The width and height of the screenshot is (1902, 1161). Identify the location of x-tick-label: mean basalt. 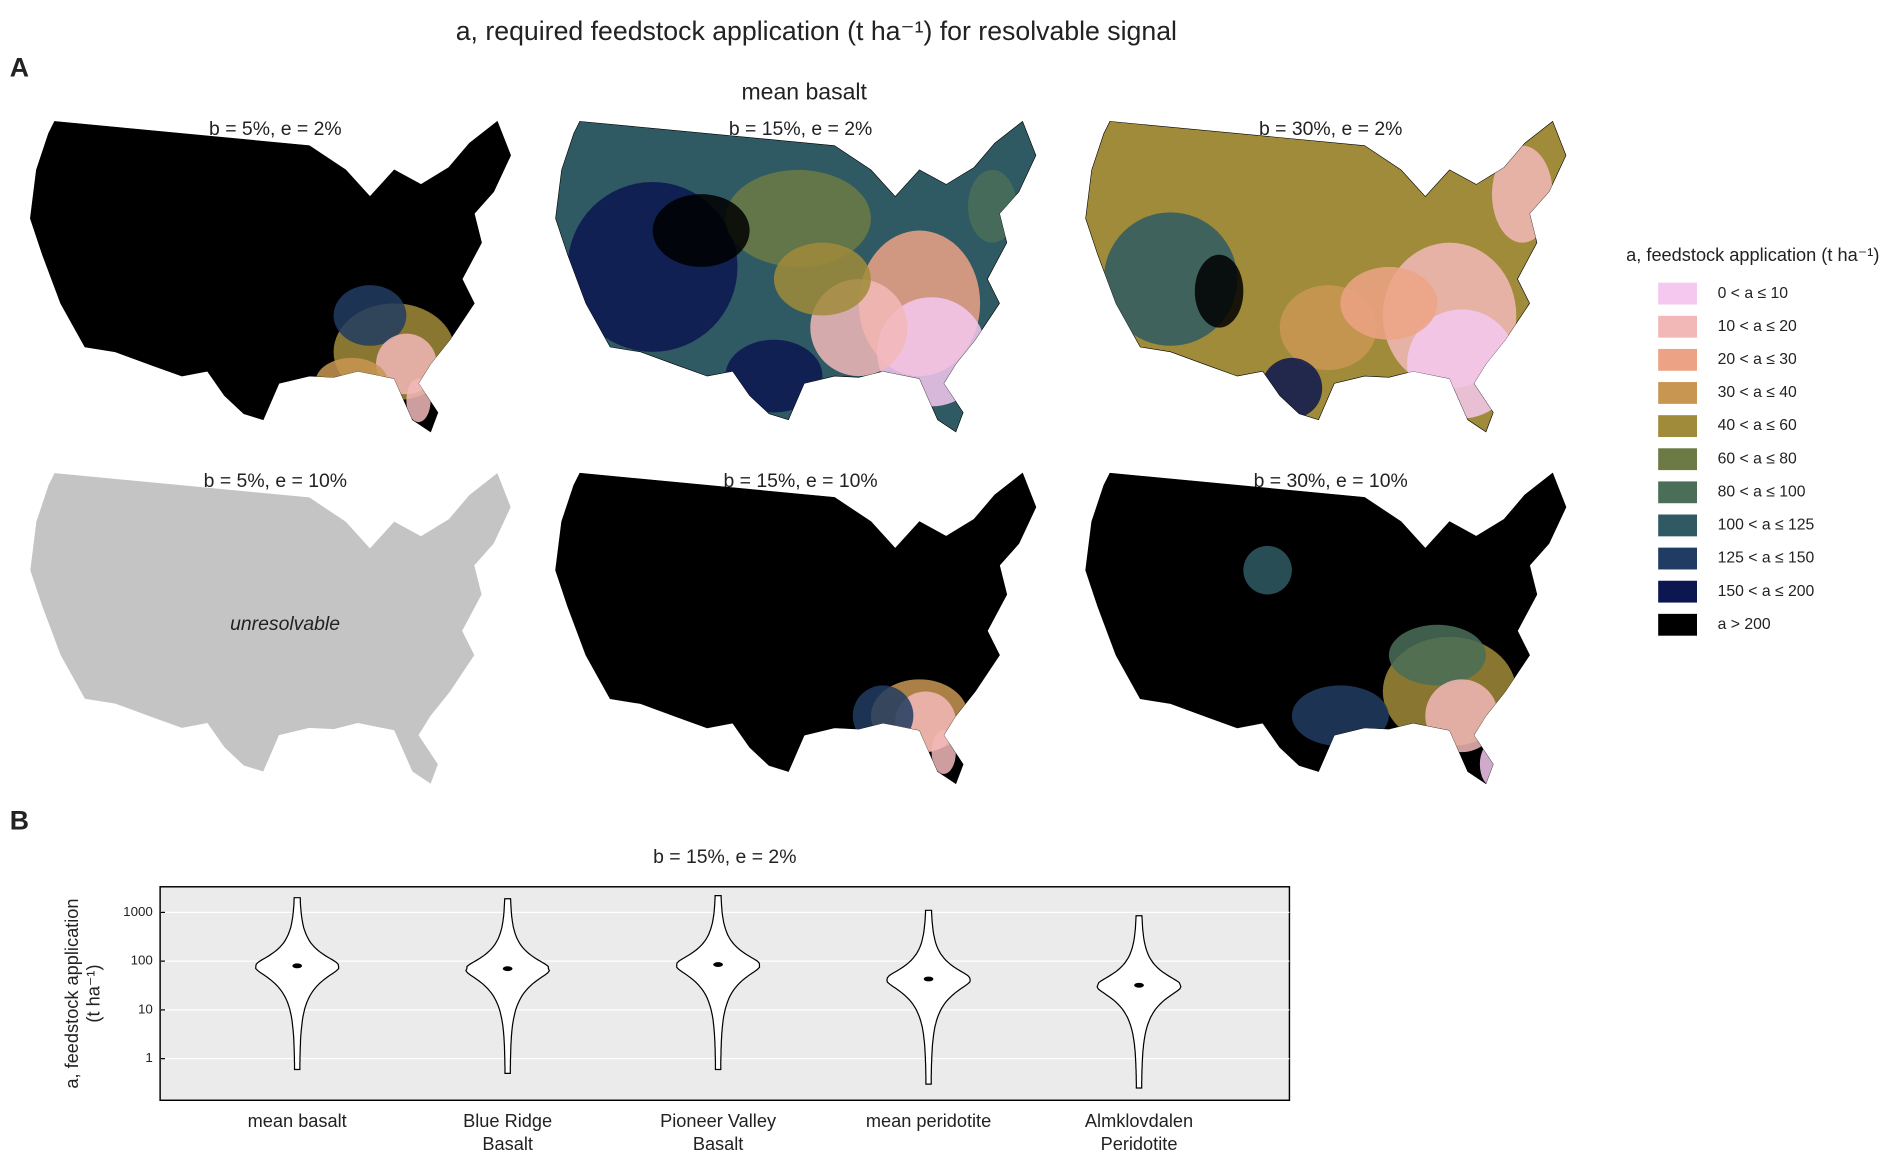
(297, 1121).